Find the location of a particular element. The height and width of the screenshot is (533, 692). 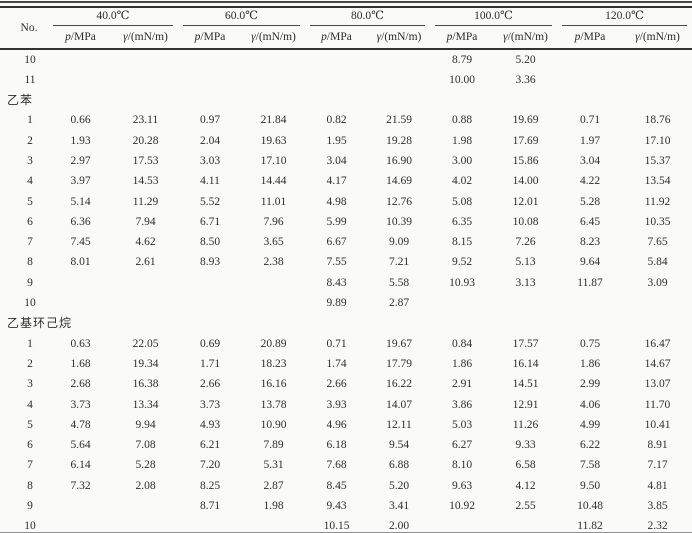

value-cell: 11.01 is located at coordinates (273, 201).